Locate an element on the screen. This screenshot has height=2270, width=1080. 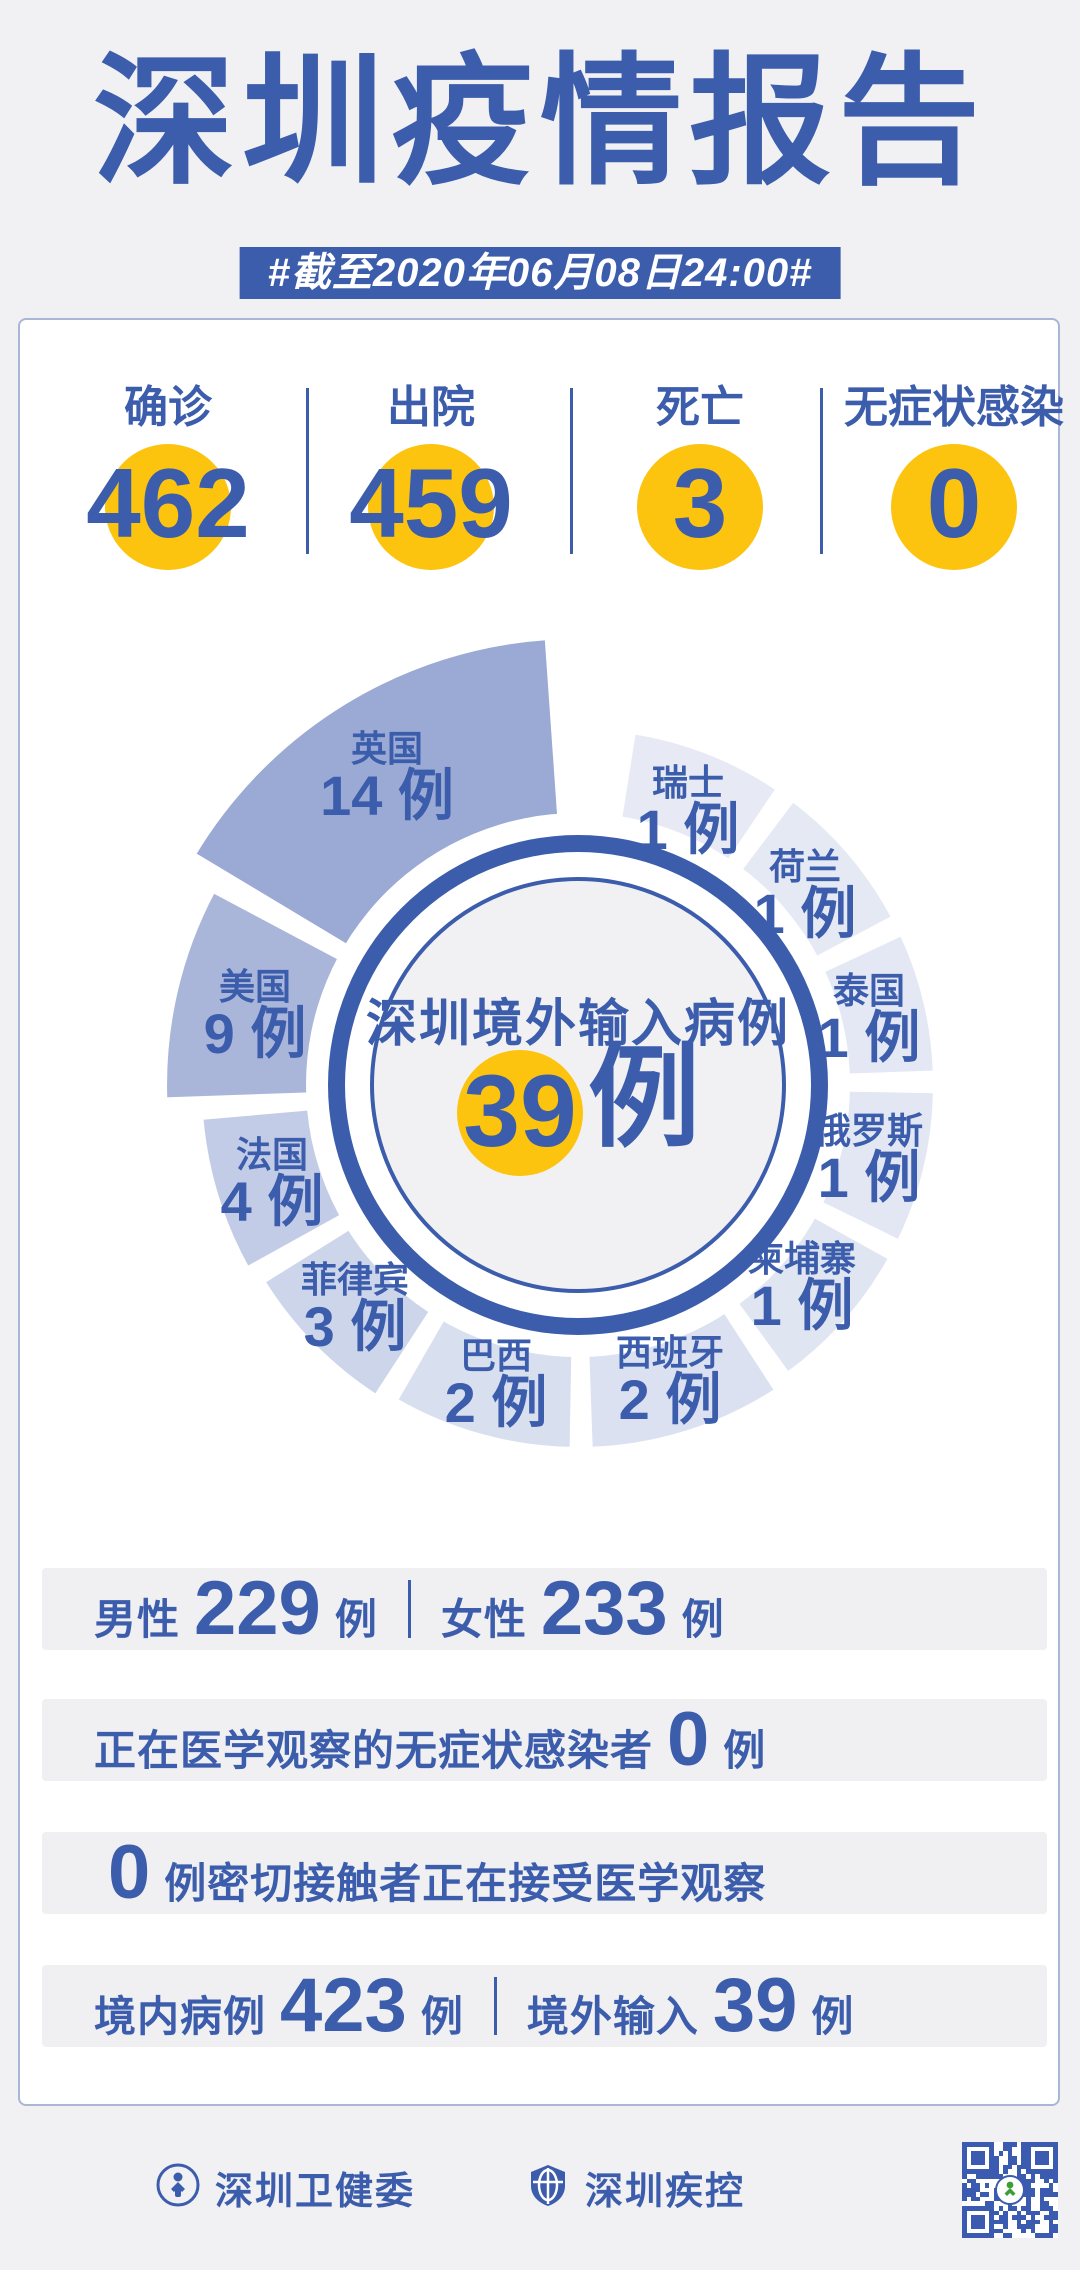
stat-value: 0 is located at coordinates (954, 503).